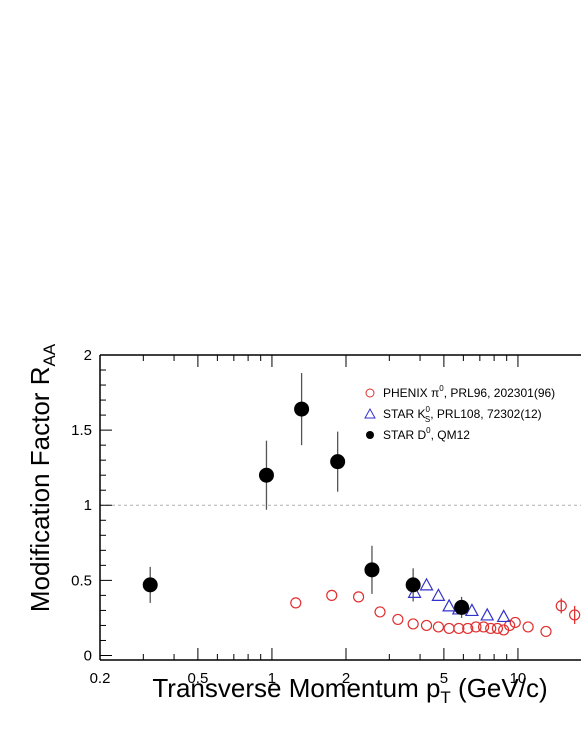  What do you see at coordinates (444, 678) in the screenshot?
I see `x-tick-label: 5` at bounding box center [444, 678].